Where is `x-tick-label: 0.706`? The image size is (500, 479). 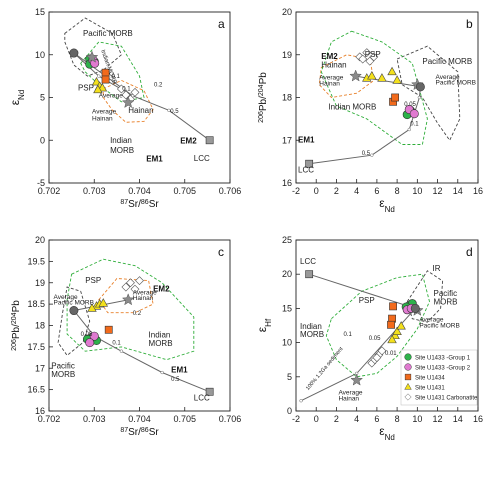
x-tick-label: 0.706 is located at coordinates (230, 191).